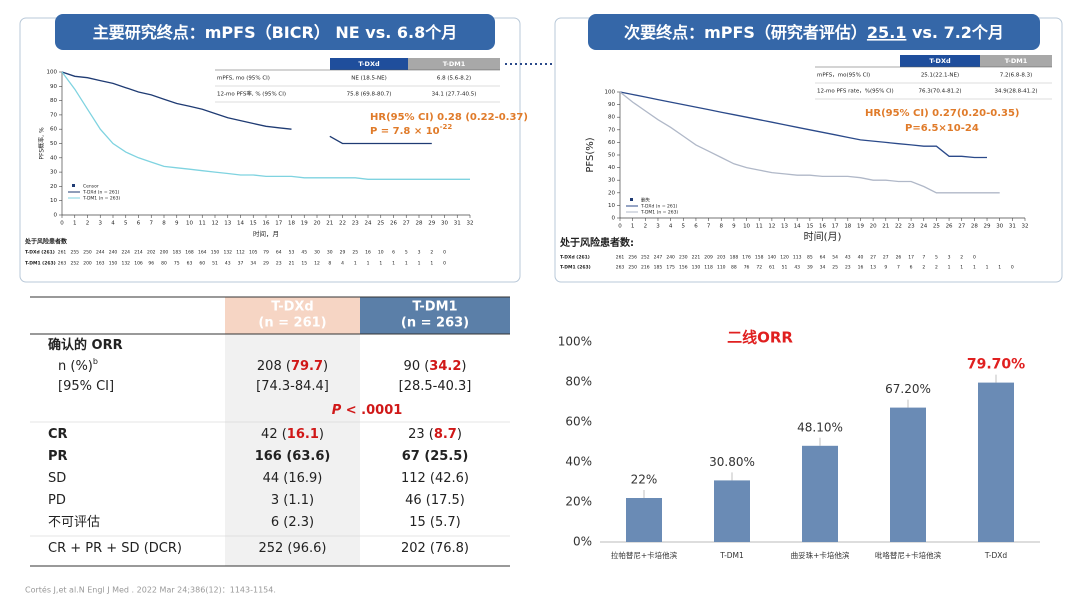 This screenshot has width=1080, height=598. Describe the element at coordinates (445, 366) in the screenshot. I see `cell-part: 34.2` at that location.